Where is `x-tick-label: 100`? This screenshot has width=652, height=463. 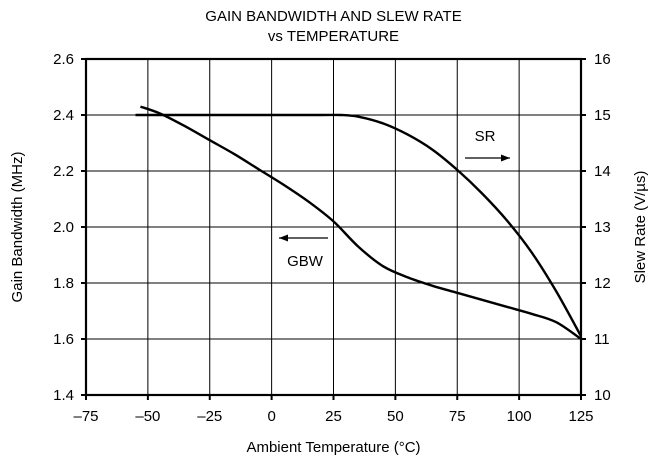 x-tick-label: 100 is located at coordinates (519, 416).